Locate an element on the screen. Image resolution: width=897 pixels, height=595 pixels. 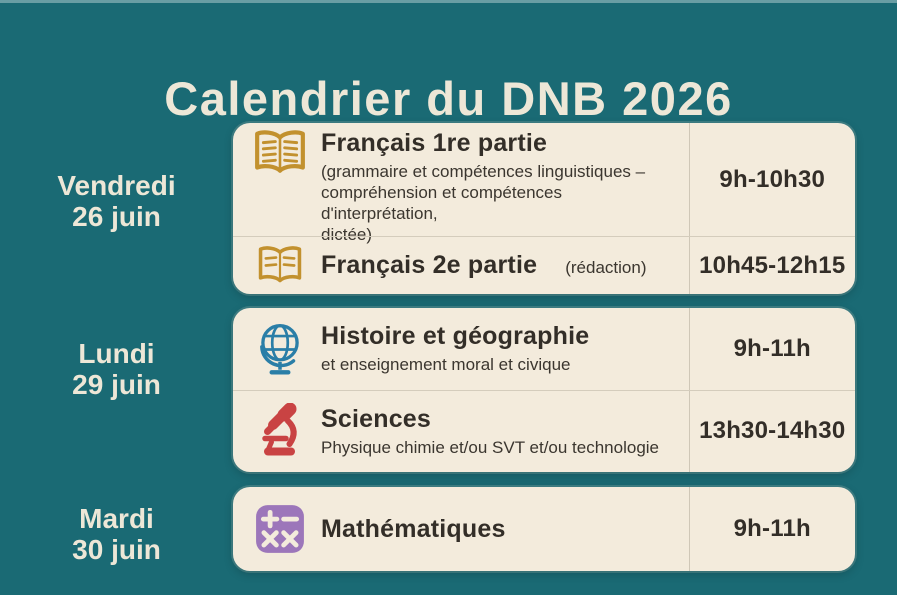
day-label-lundi-29-juin: Lundi 29 juin is located at coordinates (116, 369).